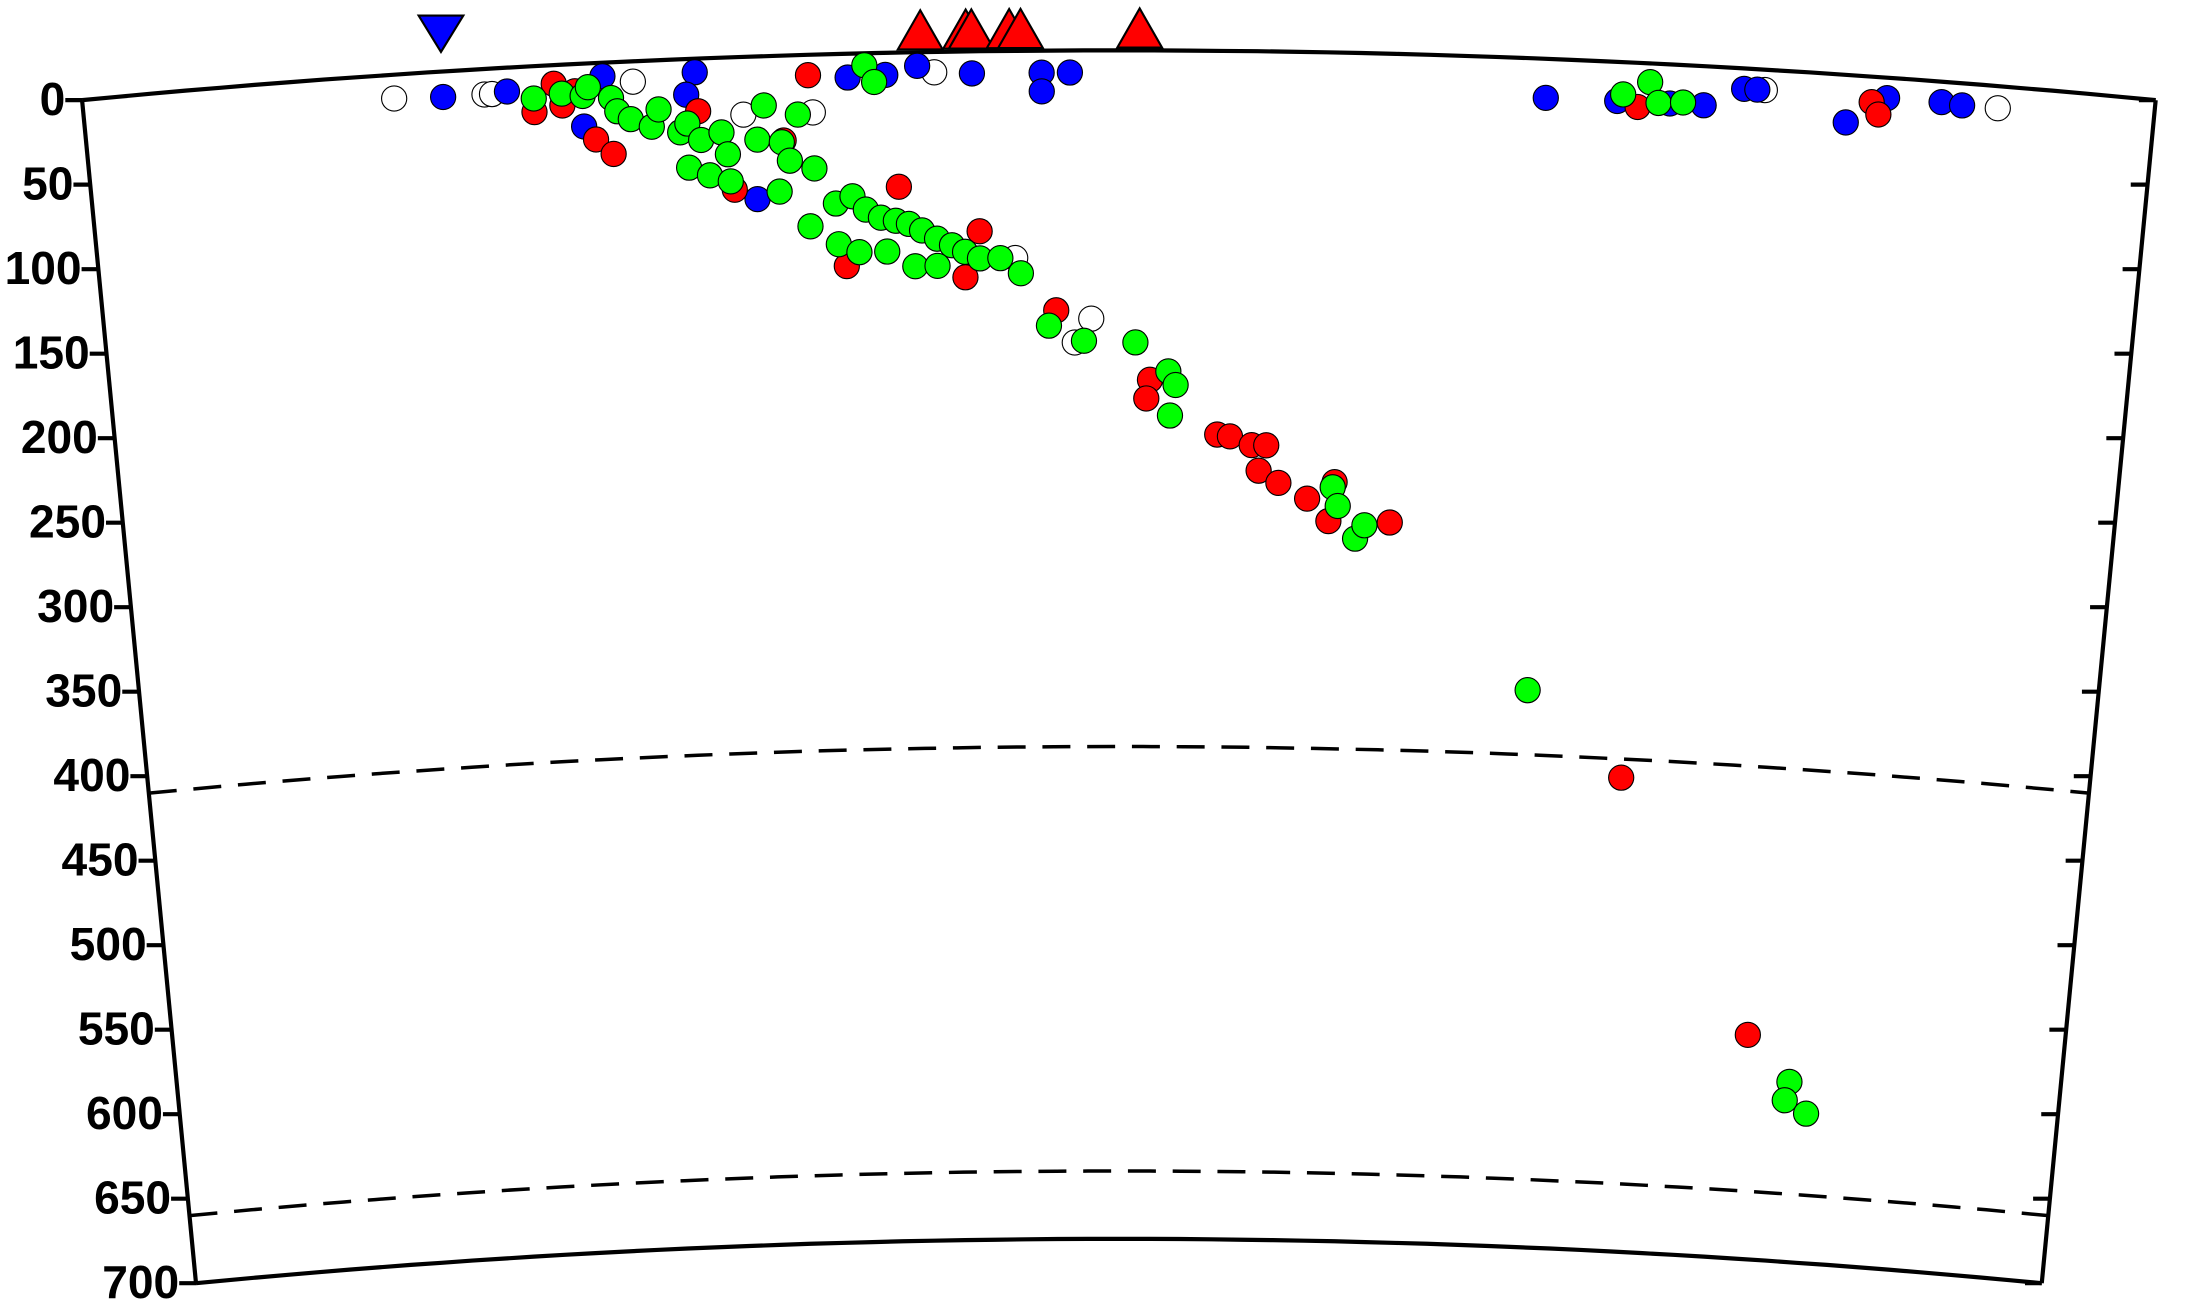 The image size is (2193, 1307). What do you see at coordinates (59, 437) in the screenshot?
I see `y-tick-label: 200` at bounding box center [59, 437].